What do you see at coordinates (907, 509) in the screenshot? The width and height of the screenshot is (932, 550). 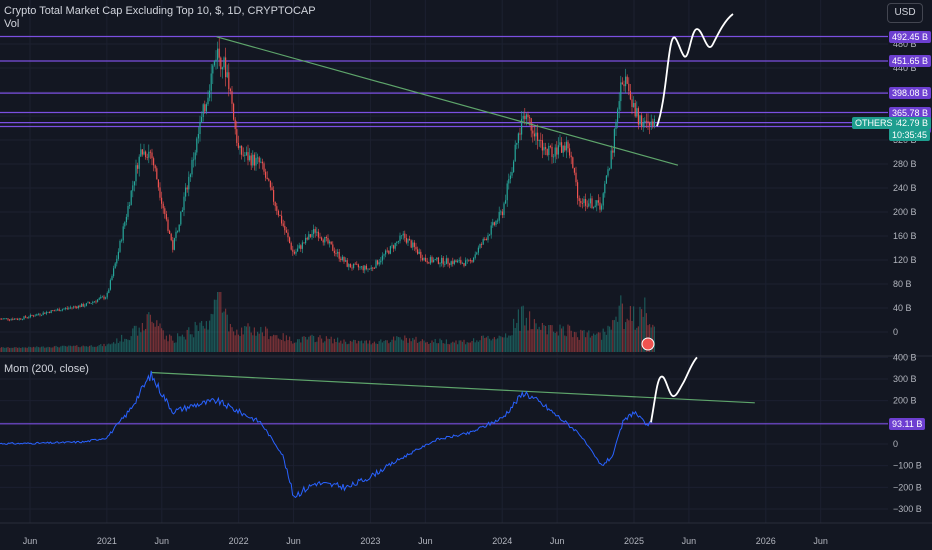 I see `mom-tick-label: −300 B` at bounding box center [907, 509].